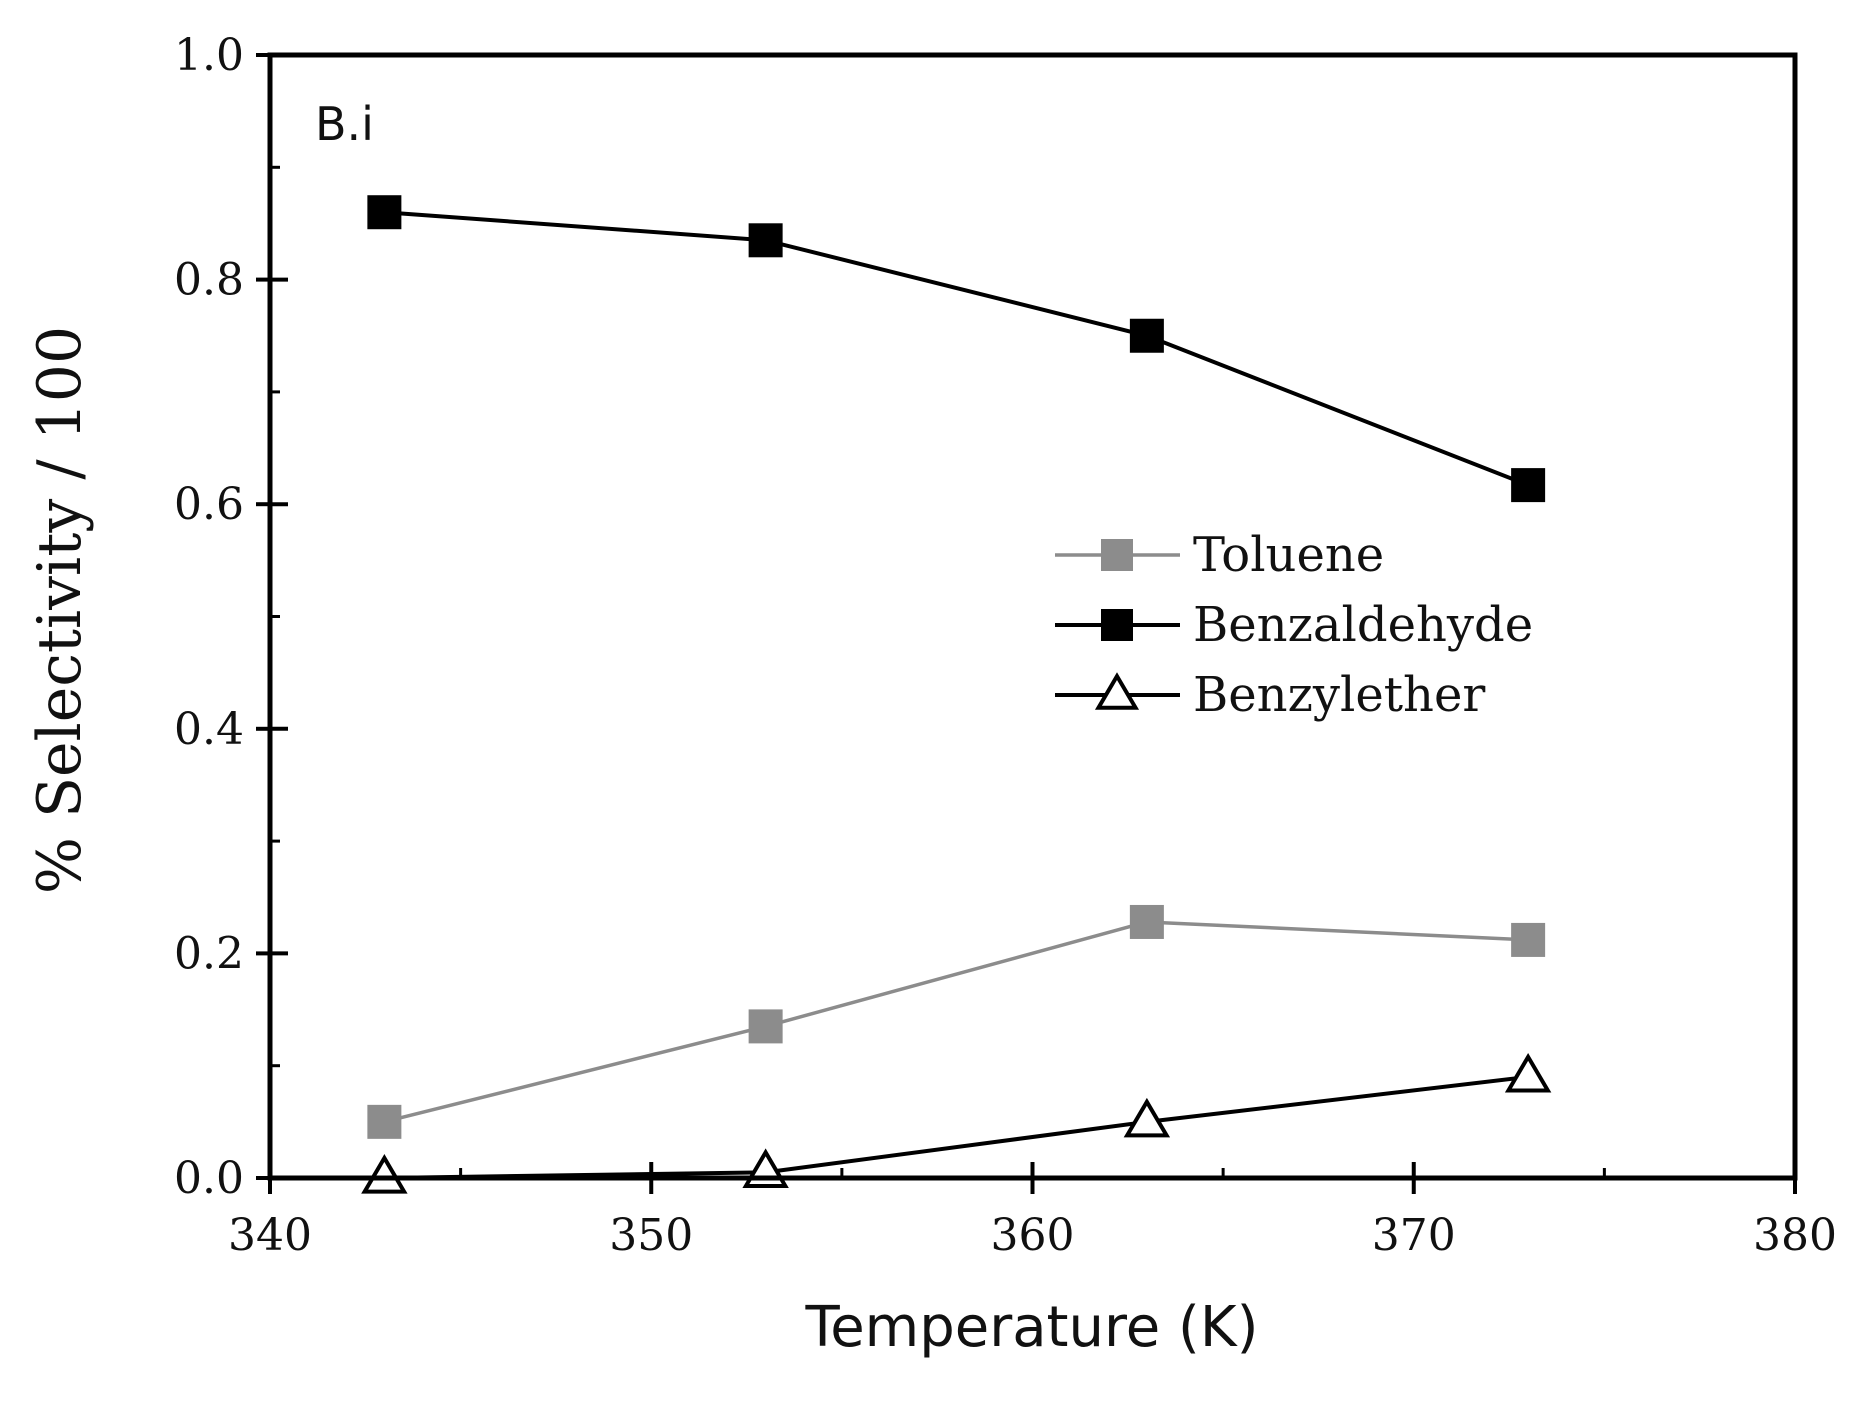 This screenshot has height=1402, width=1855. I want to click on y-tick-label: 0.2, so click(209, 953).